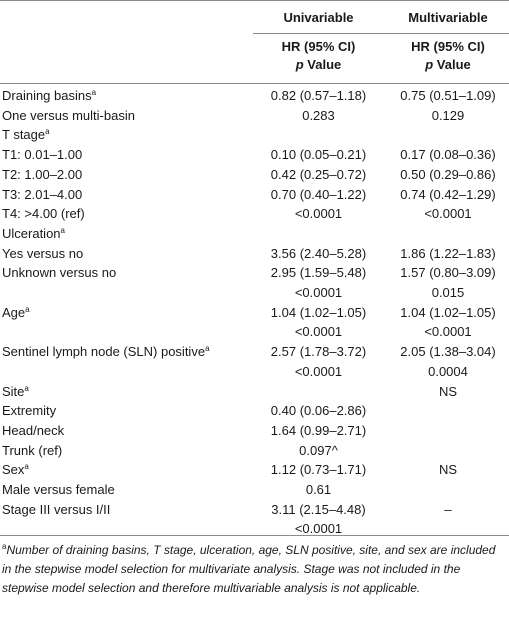  I want to click on row-label-text: Trunk (ref), so click(32, 450).